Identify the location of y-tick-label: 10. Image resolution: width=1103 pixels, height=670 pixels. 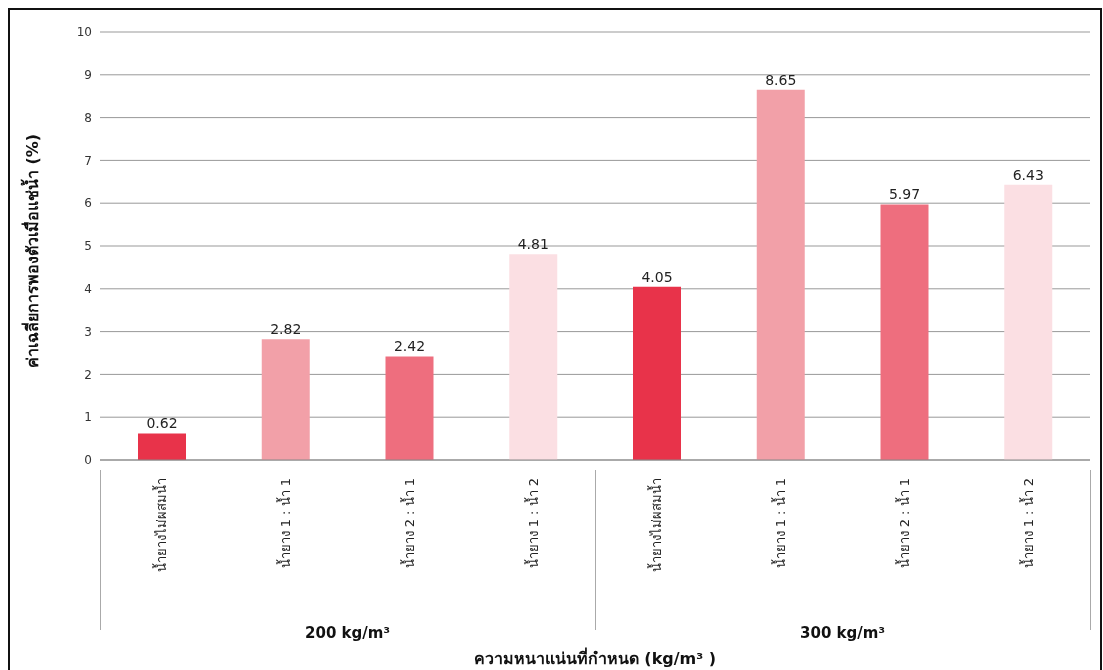
(84, 32).